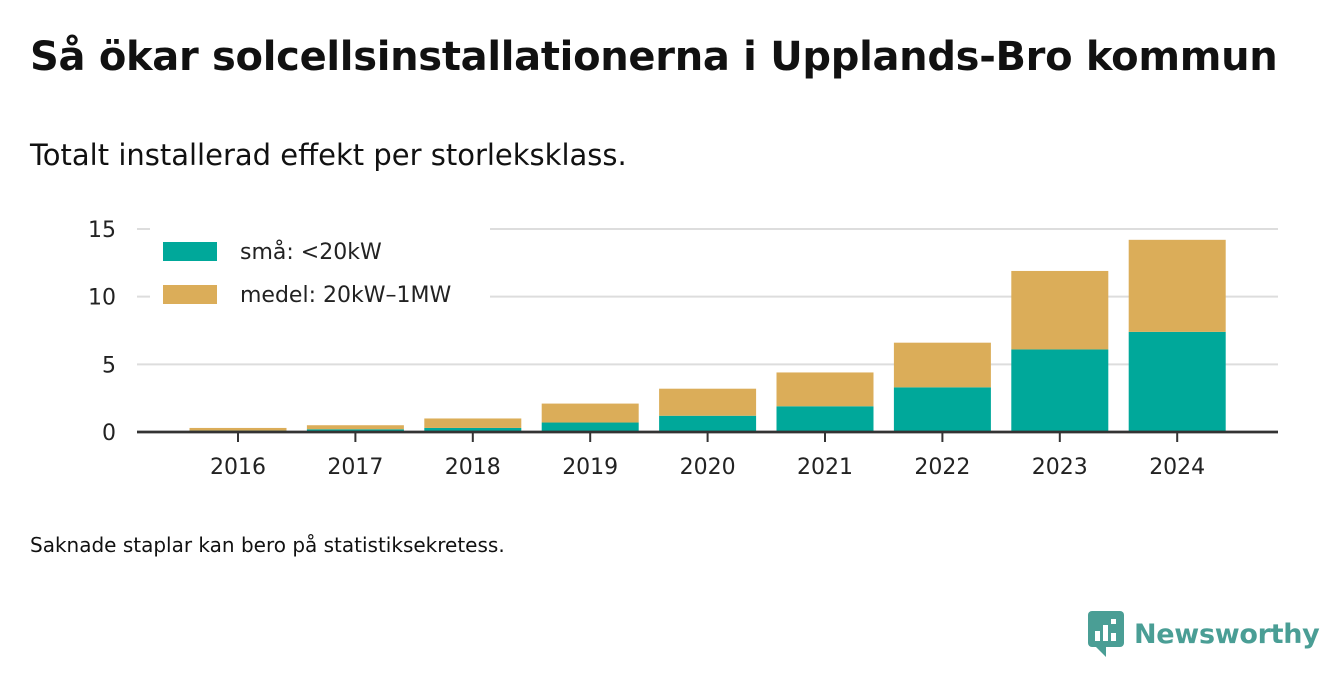 This screenshot has height=685, width=1340. What do you see at coordinates (1227, 634) in the screenshot?
I see `brand-name: Newsworthy` at bounding box center [1227, 634].